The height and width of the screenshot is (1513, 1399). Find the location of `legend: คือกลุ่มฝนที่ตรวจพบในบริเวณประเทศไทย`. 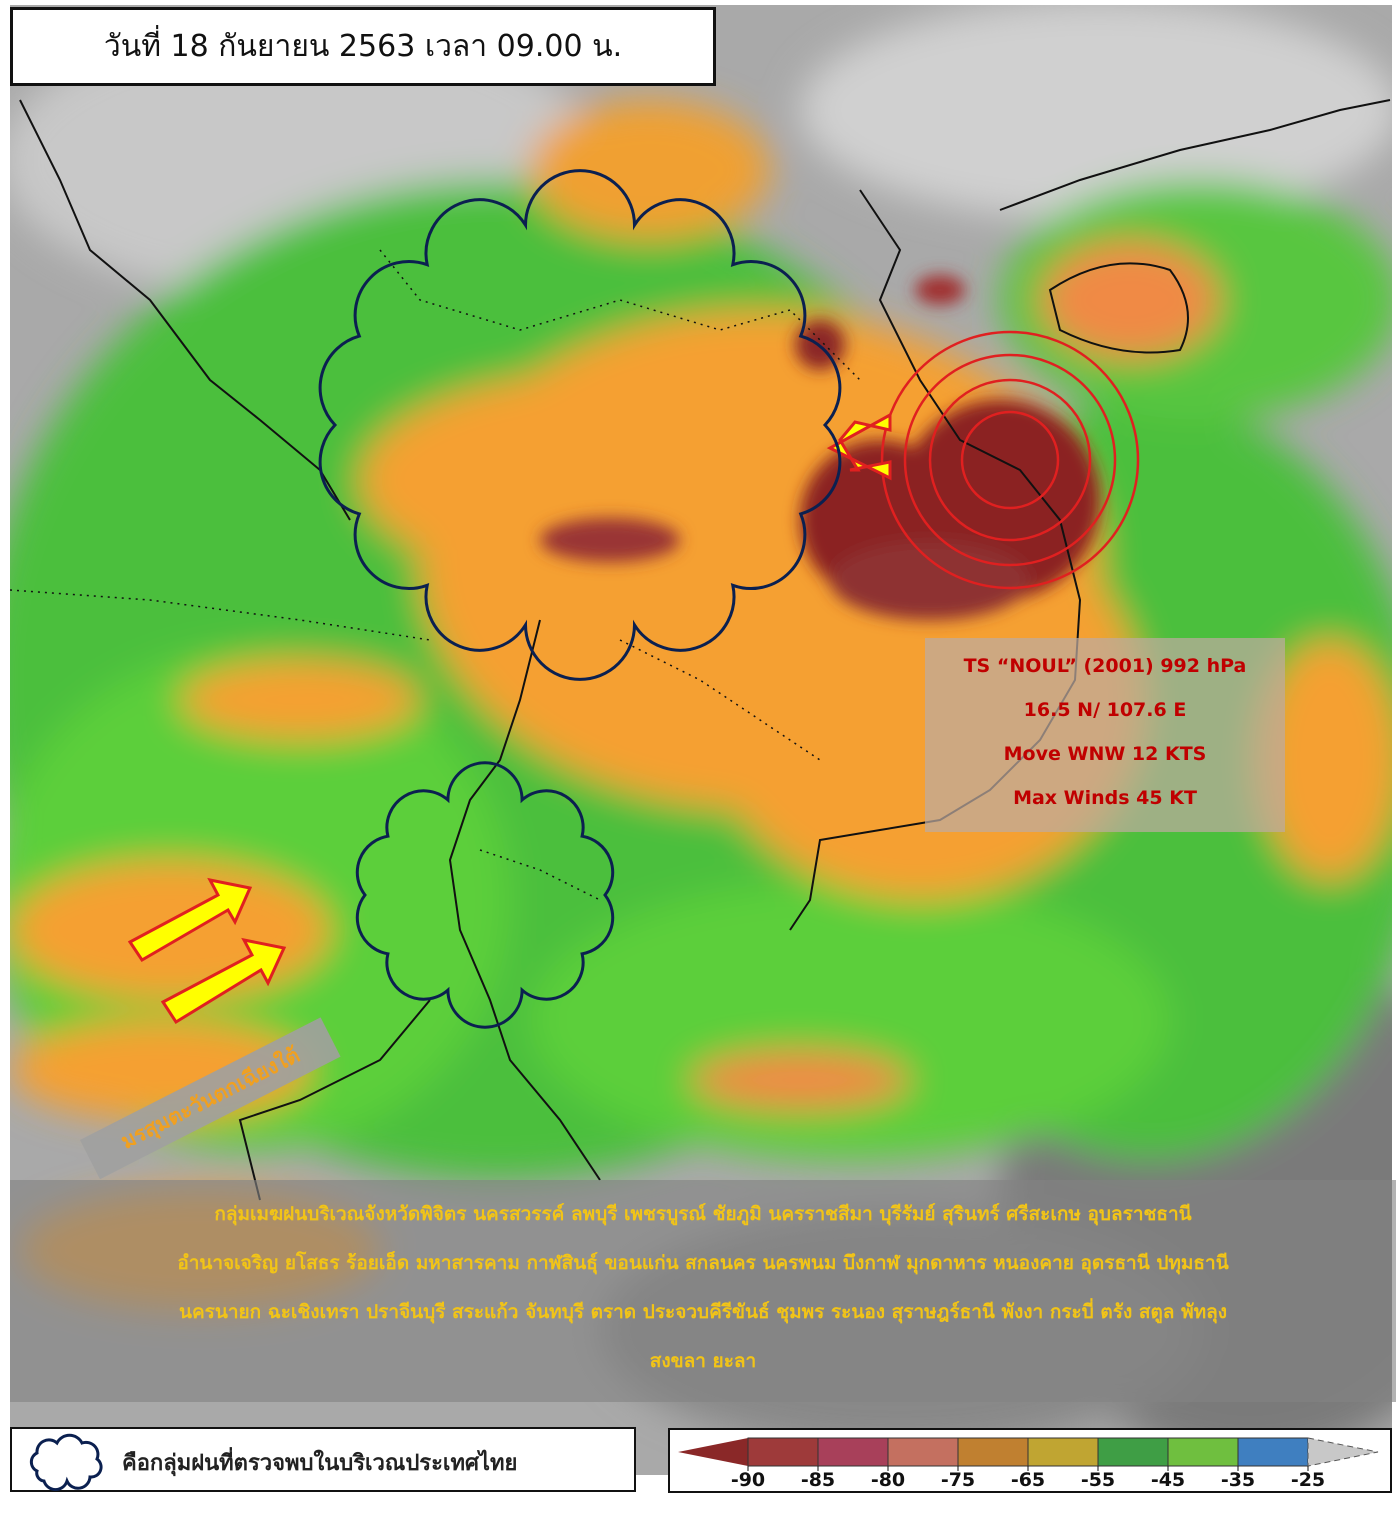

legend: คือกลุ่มฝนที่ตรวจพบในบริเวณประเทศไทย is located at coordinates (323, 1459).